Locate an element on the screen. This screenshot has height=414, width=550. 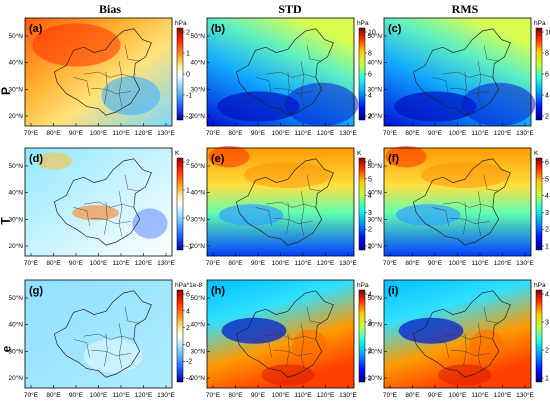
colorbar-tick-label: -1 is located at coordinates (189, 247).